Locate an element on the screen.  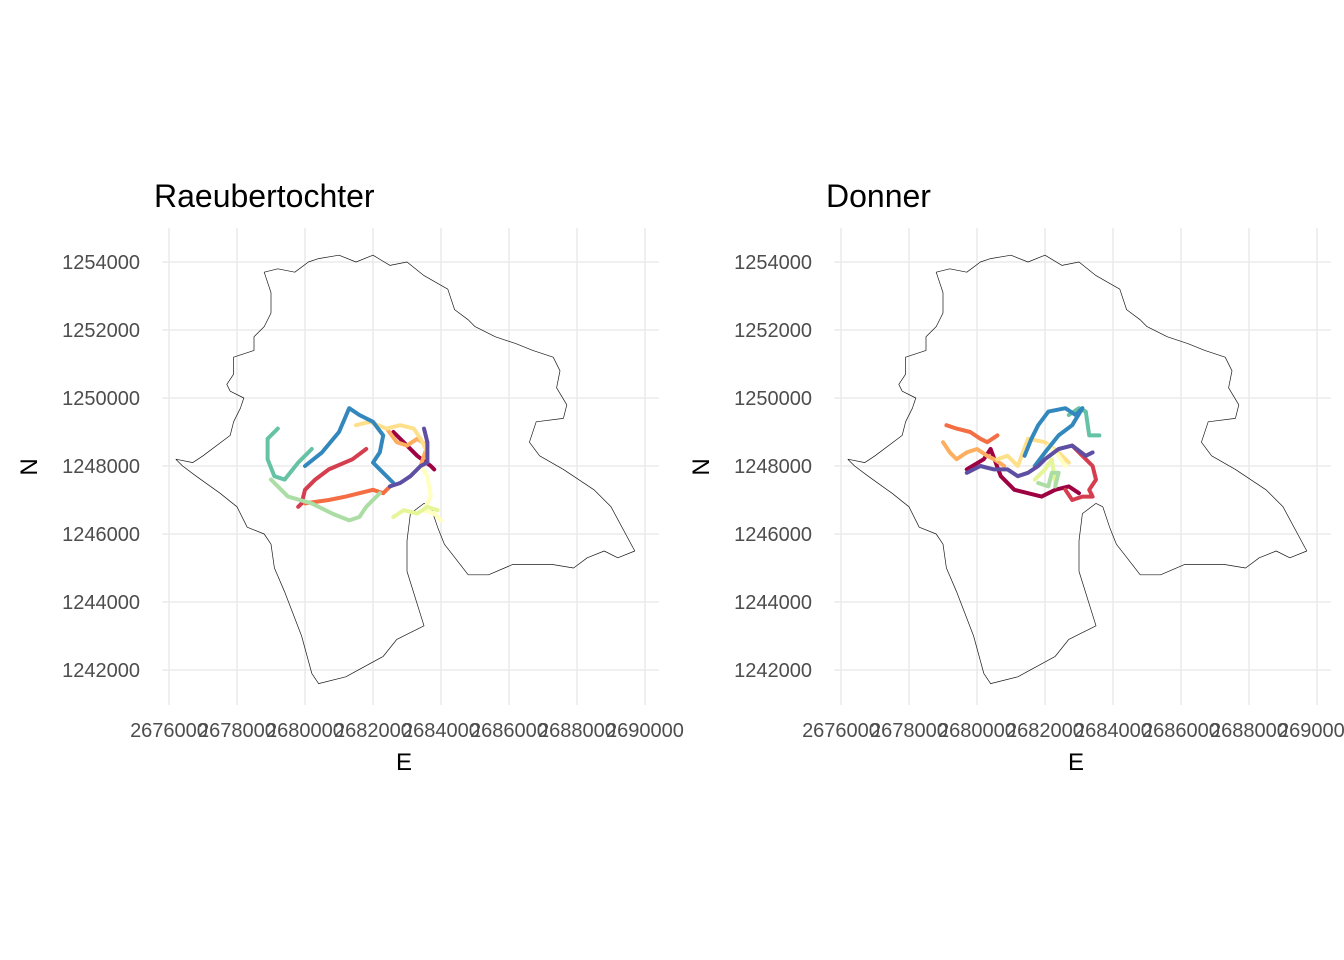
panel-title: Raeubertochter is located at coordinates (264, 196).